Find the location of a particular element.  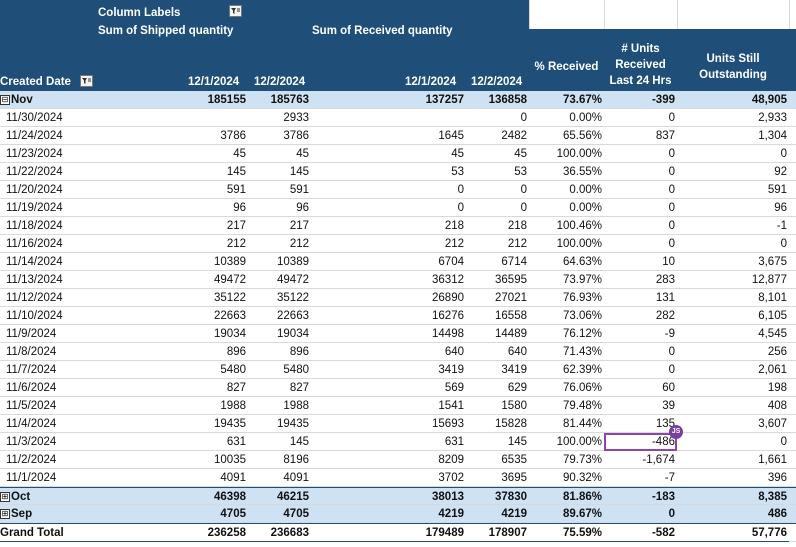

table-row: 11/6/2024 827 827 569 629 76.06% 60 198 is located at coordinates (398, 388).